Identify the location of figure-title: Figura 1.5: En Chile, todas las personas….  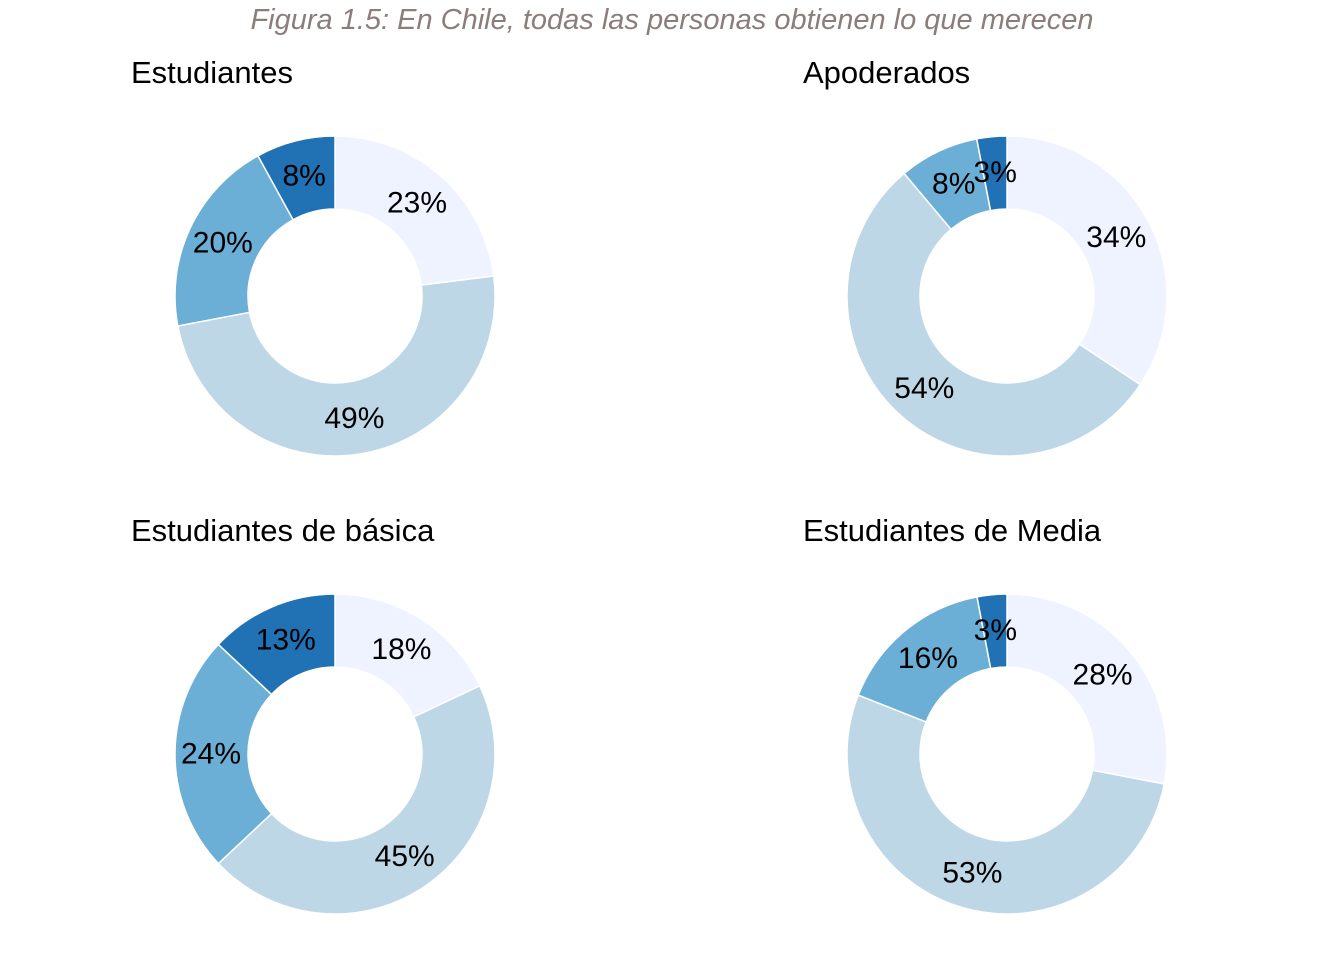
(672, 20).